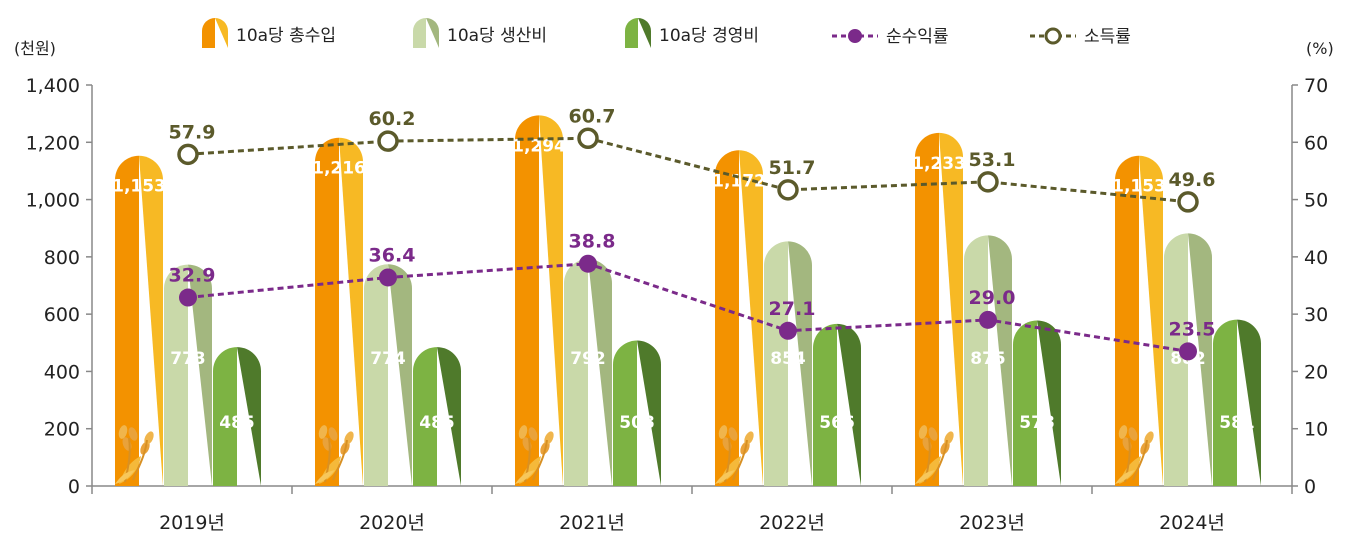 Image resolution: width=1366 pixels, height=549 pixels. What do you see at coordinates (1237, 423) in the screenshot?
I see `bar-value-label: 581` at bounding box center [1237, 423].